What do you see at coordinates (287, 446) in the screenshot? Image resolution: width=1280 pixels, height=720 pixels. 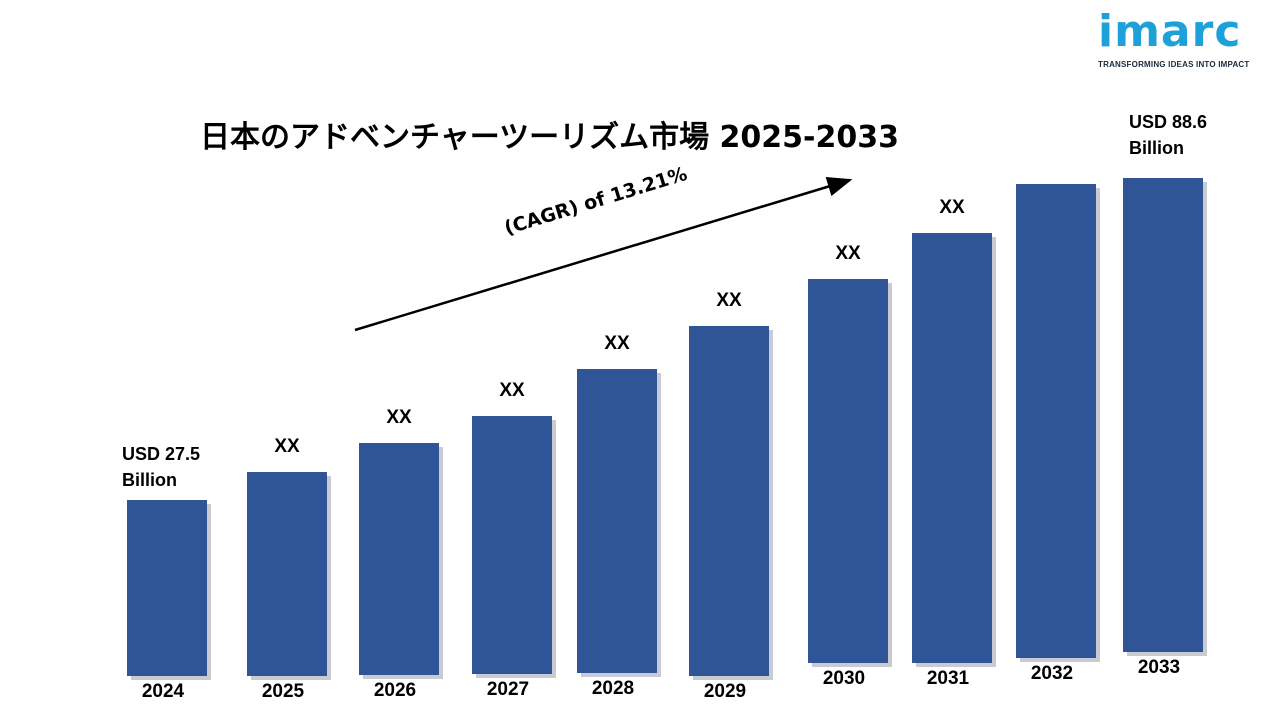 I see `value-label-2025: XX` at bounding box center [287, 446].